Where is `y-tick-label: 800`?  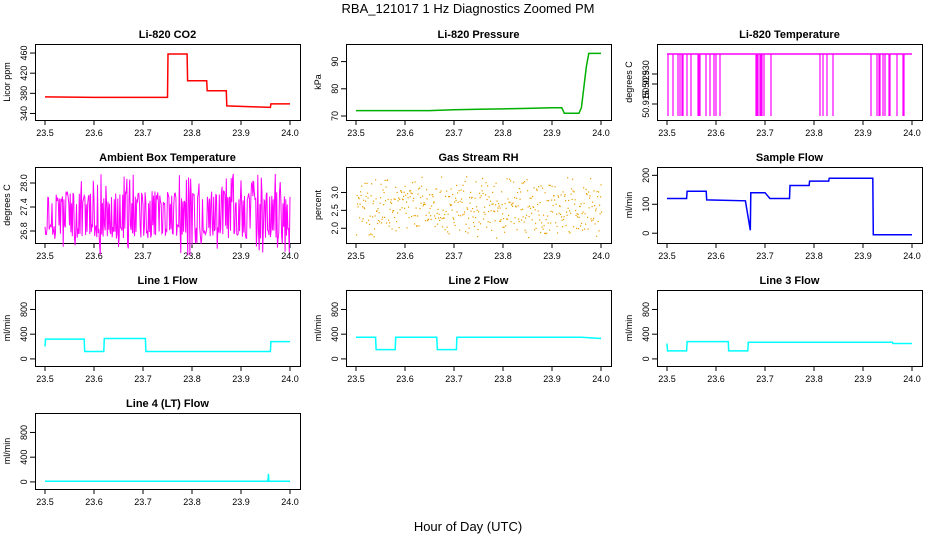 y-tick-label: 800 is located at coordinates (646, 309).